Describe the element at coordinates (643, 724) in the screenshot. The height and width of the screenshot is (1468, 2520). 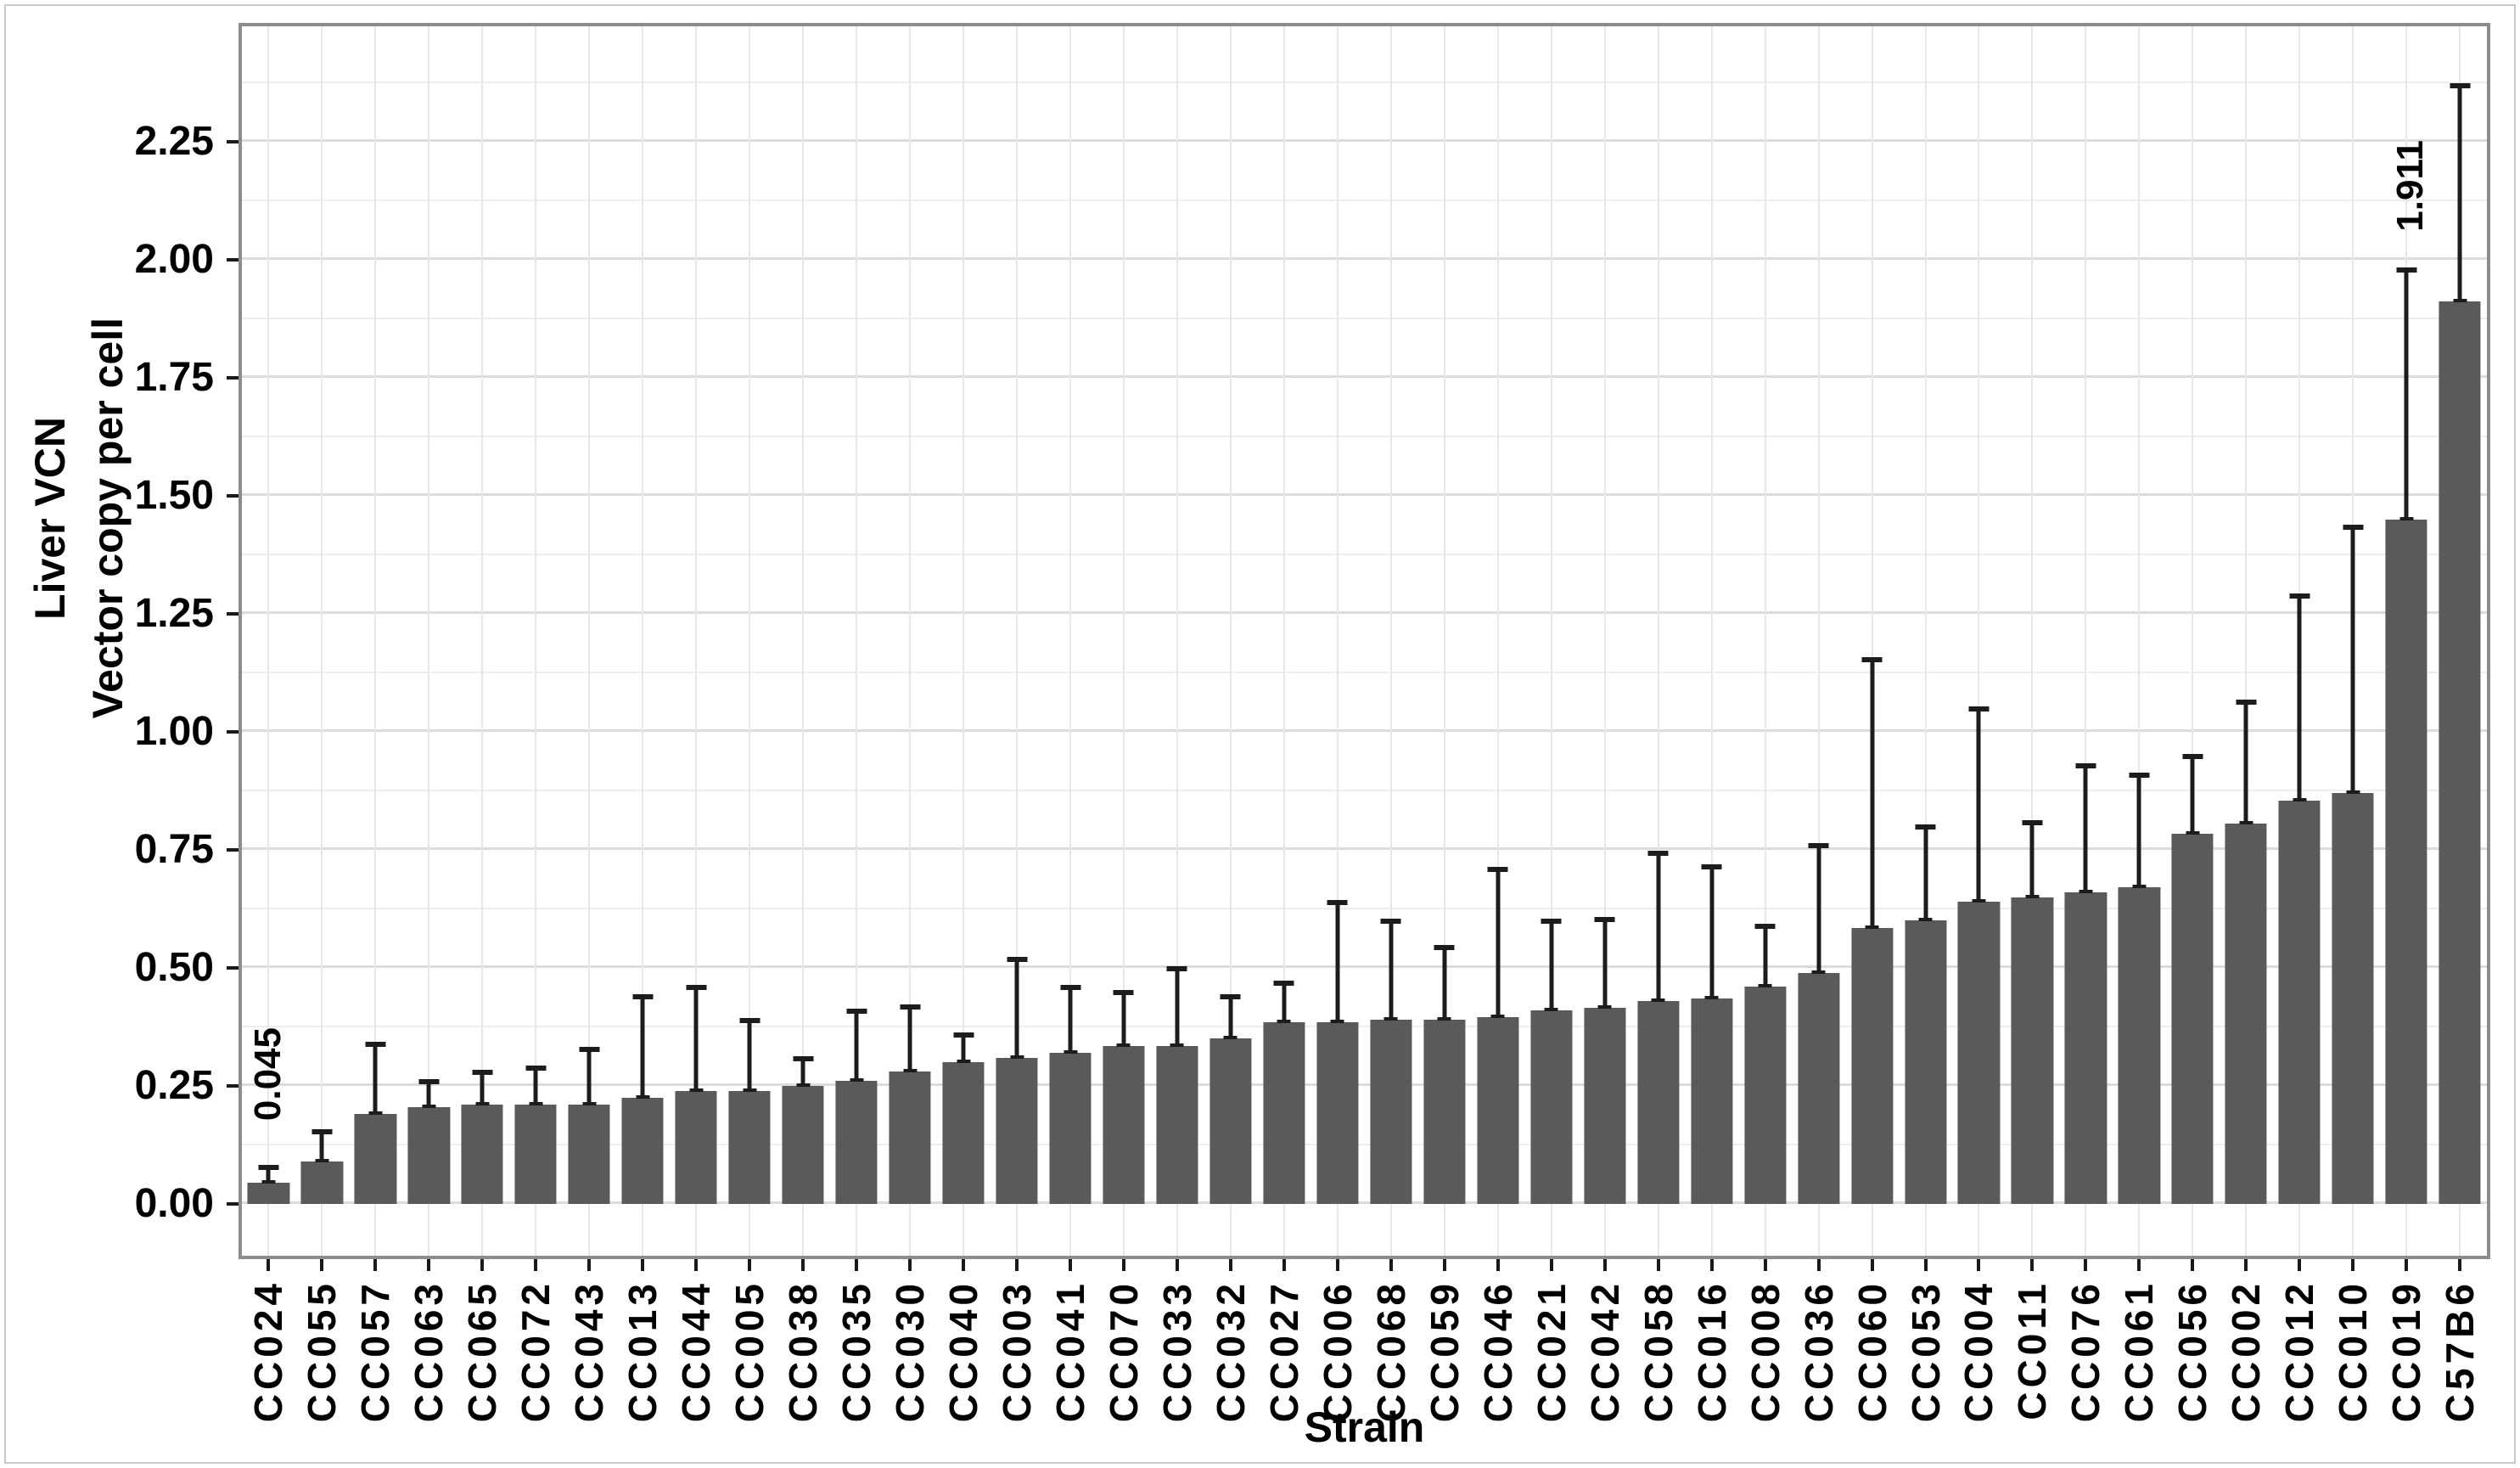
I see `bar-slot: CC013` at that location.